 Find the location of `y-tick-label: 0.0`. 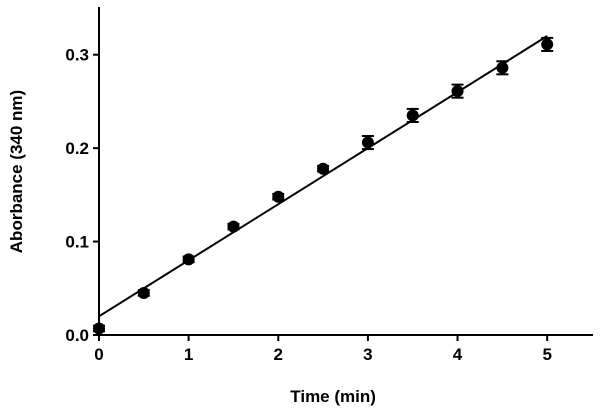

y-tick-label: 0.0 is located at coordinates (77, 335).